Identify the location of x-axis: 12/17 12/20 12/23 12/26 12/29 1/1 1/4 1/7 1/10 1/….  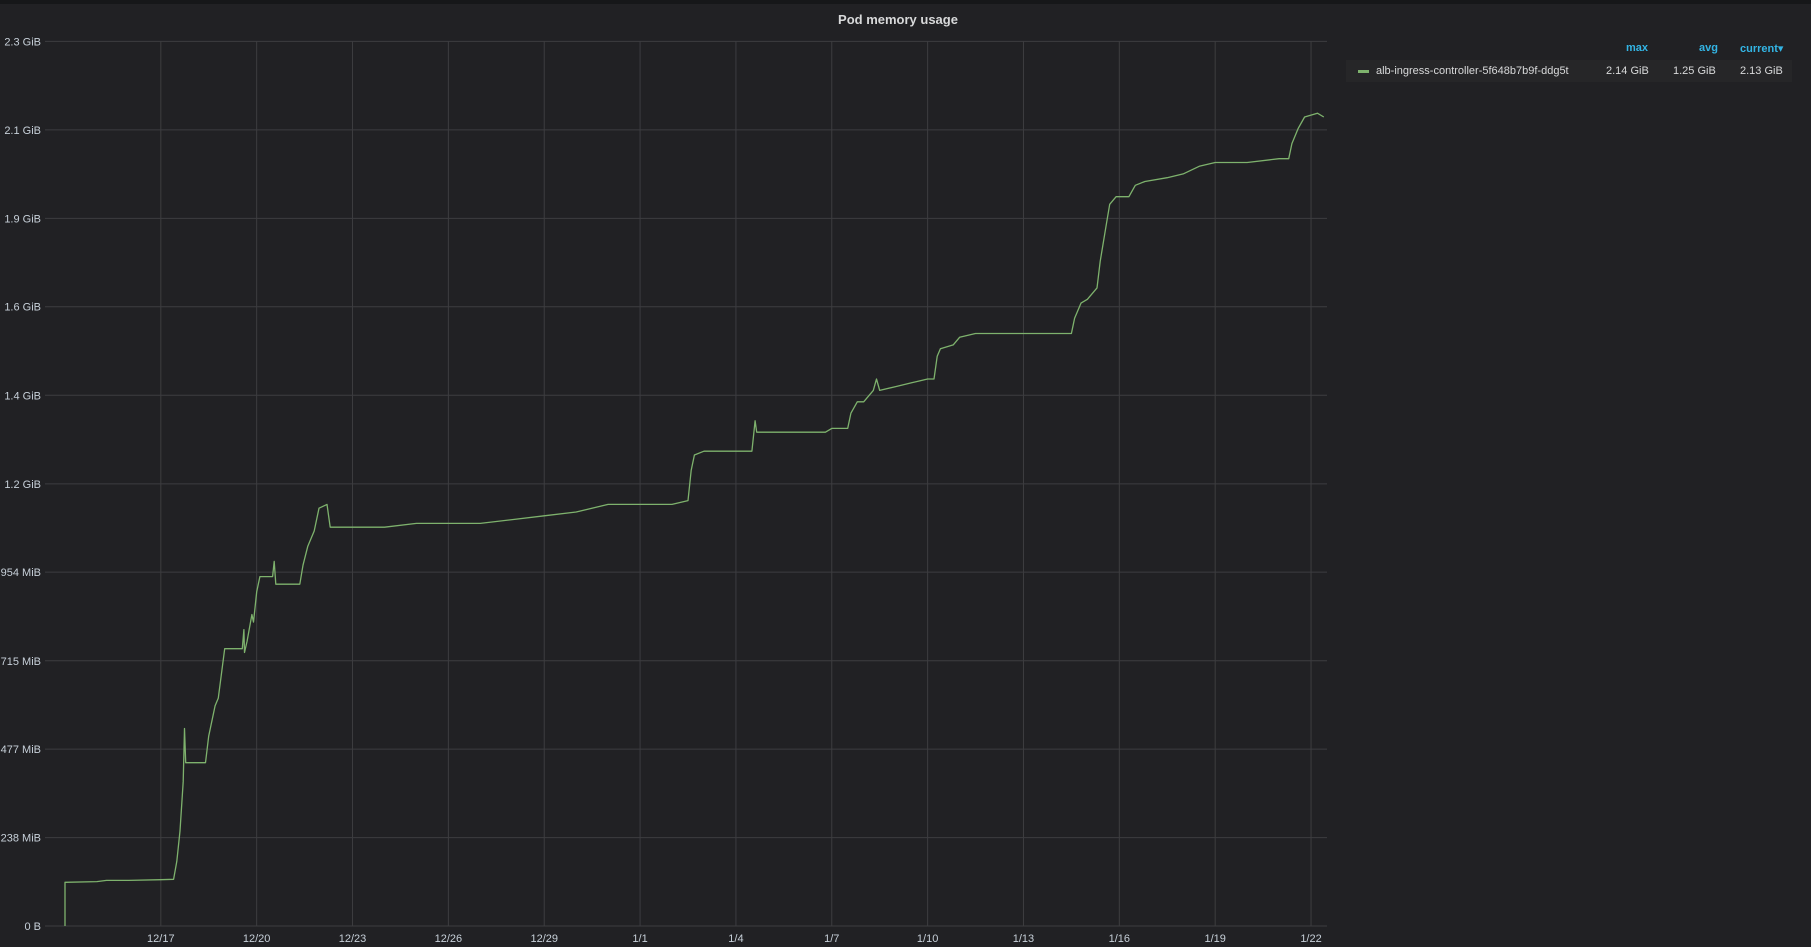
(734, 939).